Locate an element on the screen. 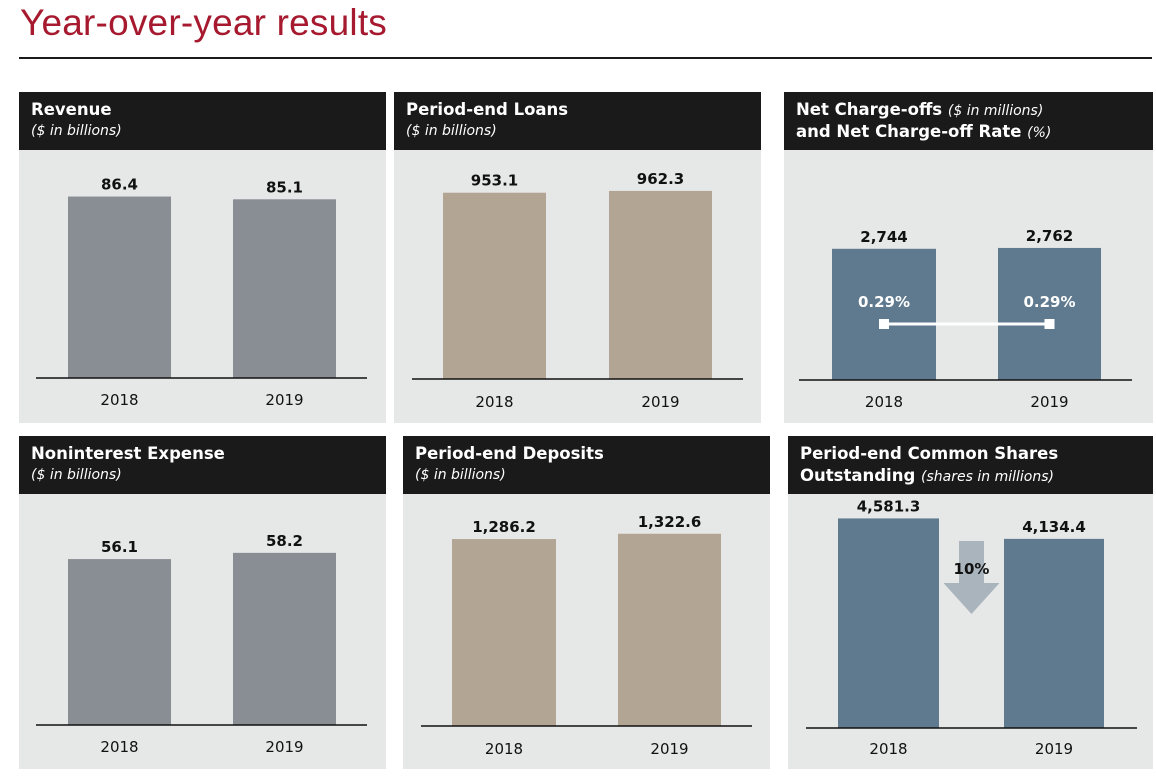  down-arrow-icon is located at coordinates (971, 577).